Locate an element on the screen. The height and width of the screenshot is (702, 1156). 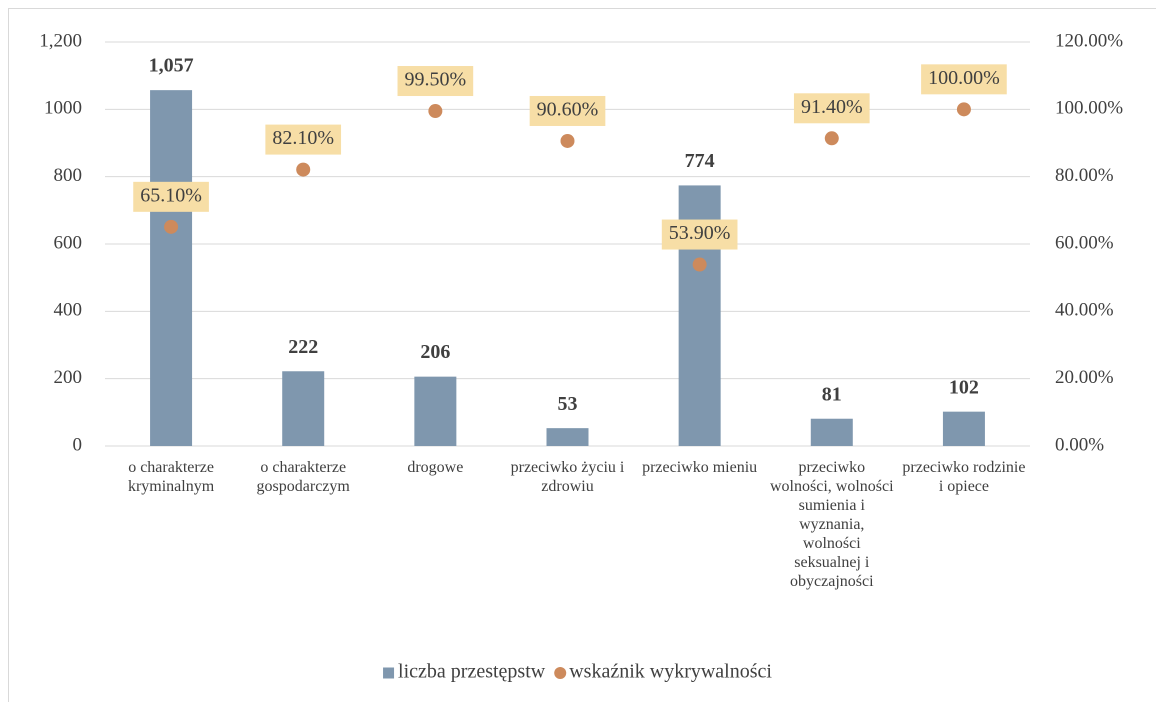
point-value-label: 53.90% is located at coordinates (700, 233).